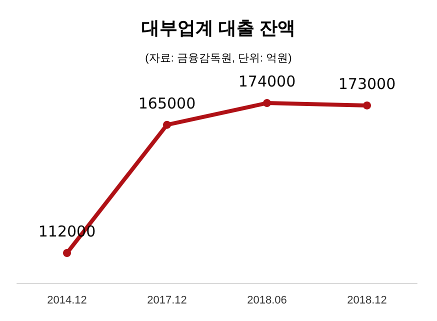 This screenshot has height=321, width=437. I want to click on chart-subtitle: (자료: 금융감독원, 단위: 억원), so click(218, 58).